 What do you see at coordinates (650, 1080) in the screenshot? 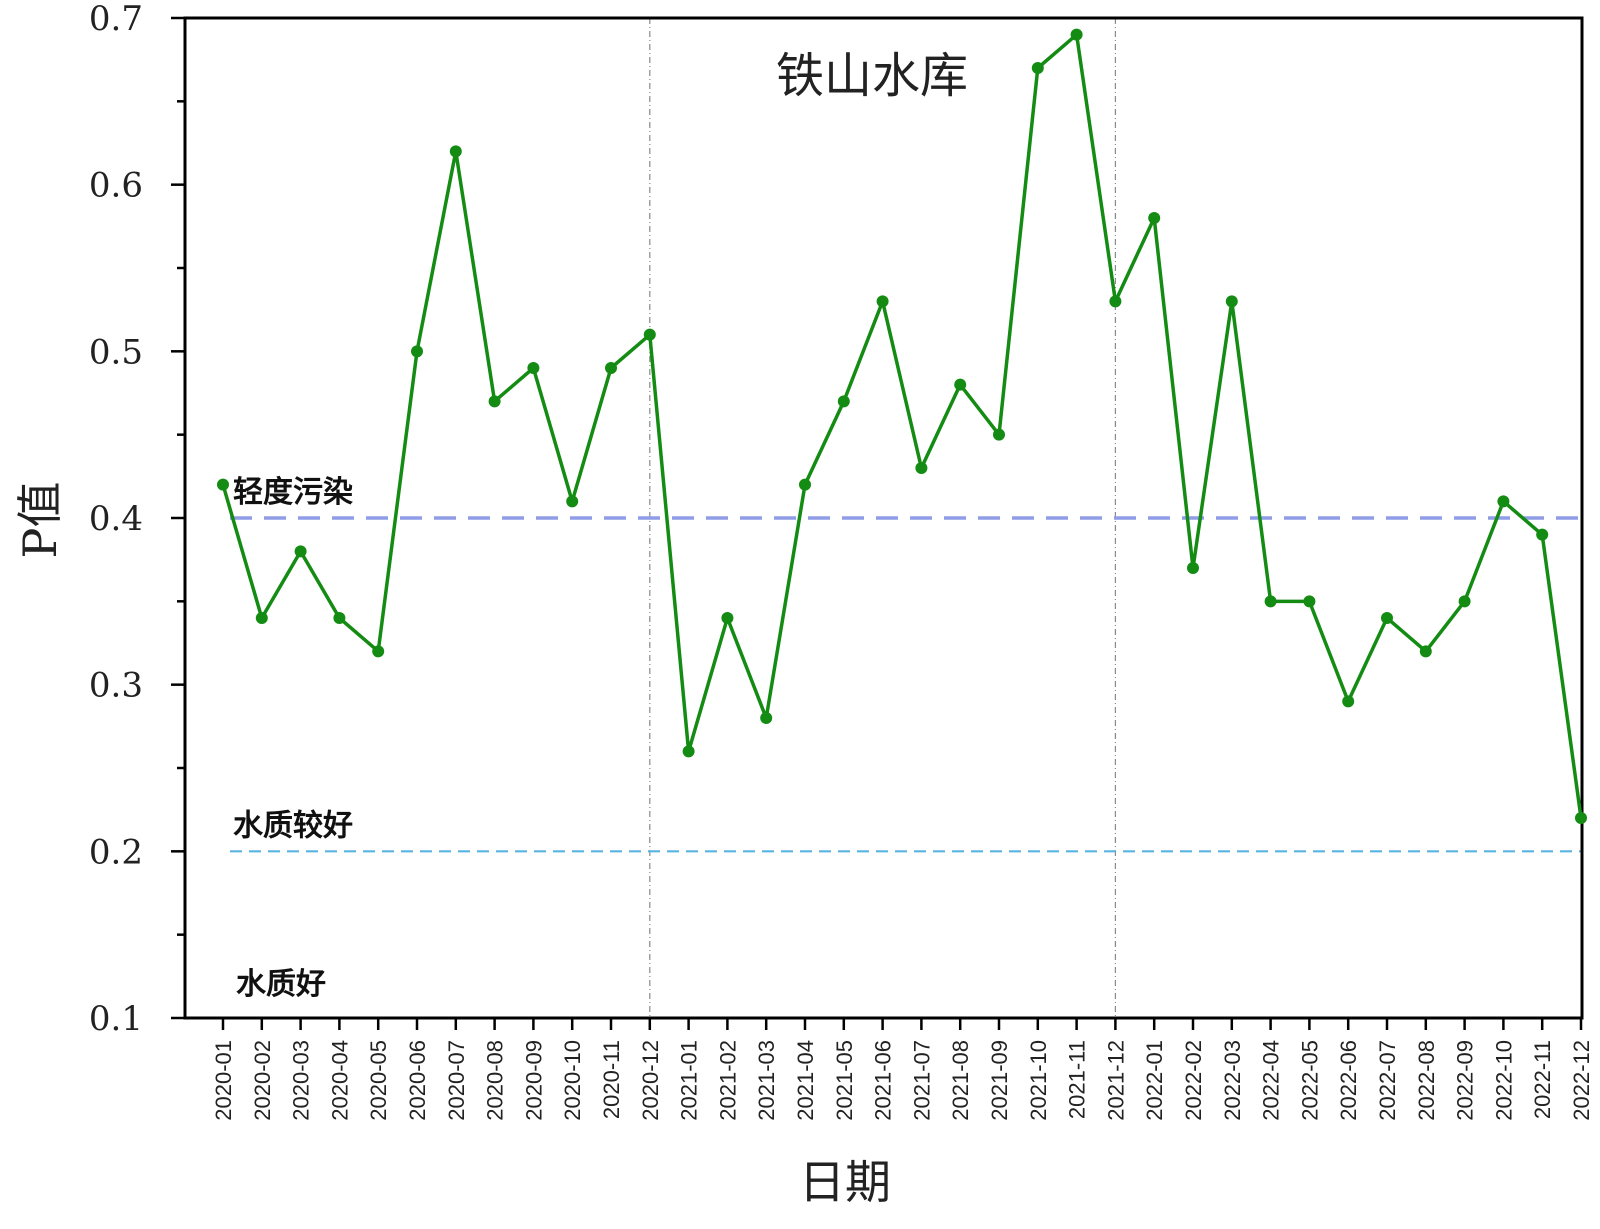
I see `x-tick-label: 2020-12` at bounding box center [650, 1080].